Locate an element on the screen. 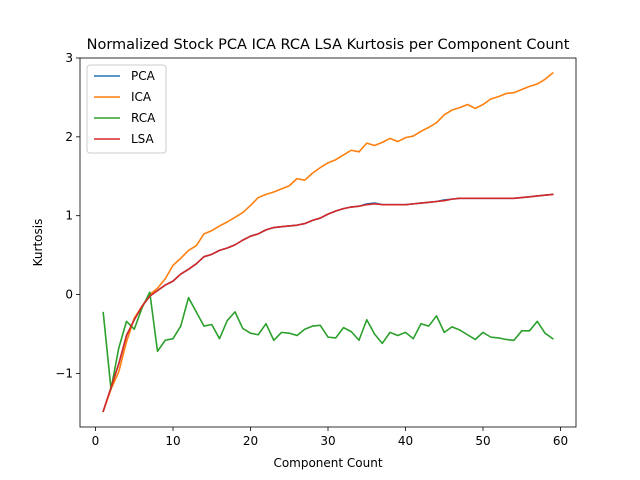  y-axis: −1 0 1 2 3 is located at coordinates (67, 215).